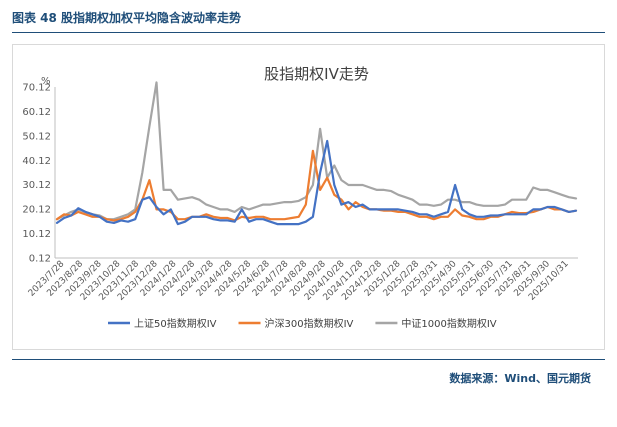  What do you see at coordinates (308, 32) in the screenshot?
I see `header-rule` at bounding box center [308, 32].